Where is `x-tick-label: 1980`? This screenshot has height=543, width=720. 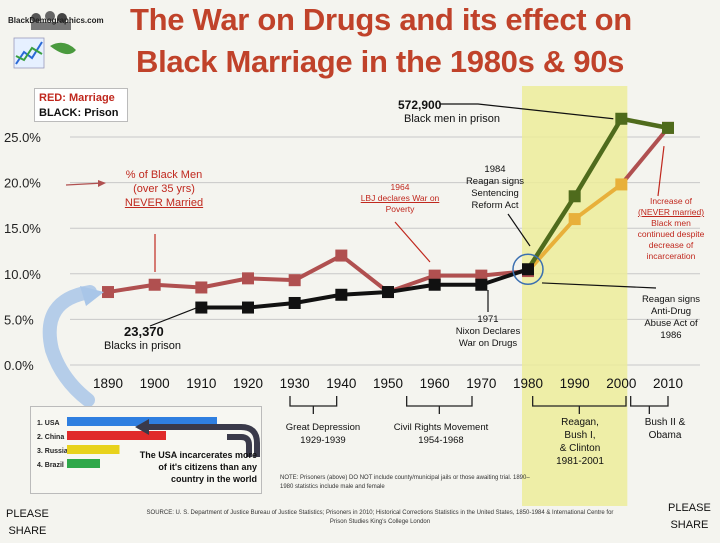 x-tick-label: 1980 is located at coordinates (528, 383).